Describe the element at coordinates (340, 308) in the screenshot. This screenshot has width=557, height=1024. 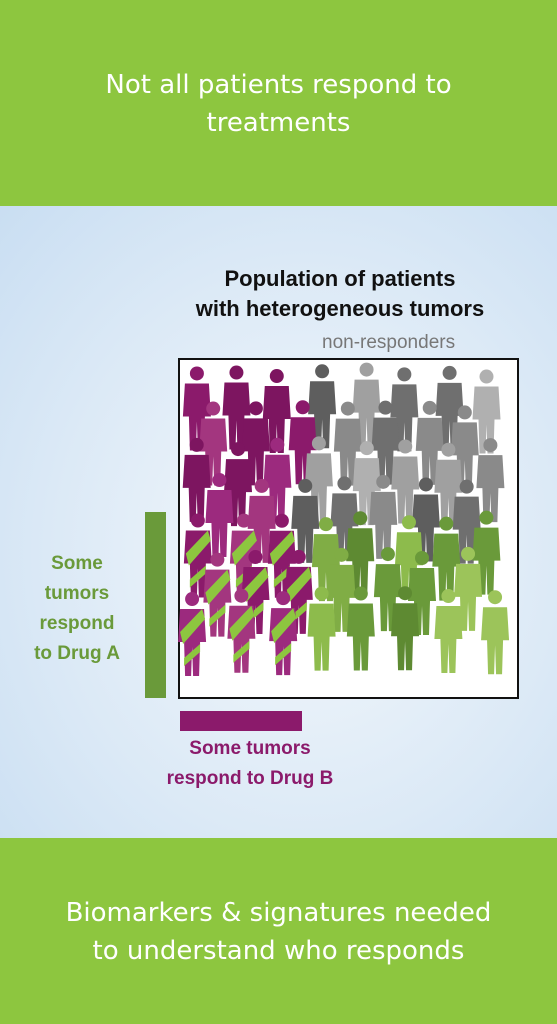
I see `title-line: with heterogeneous tumors` at that location.